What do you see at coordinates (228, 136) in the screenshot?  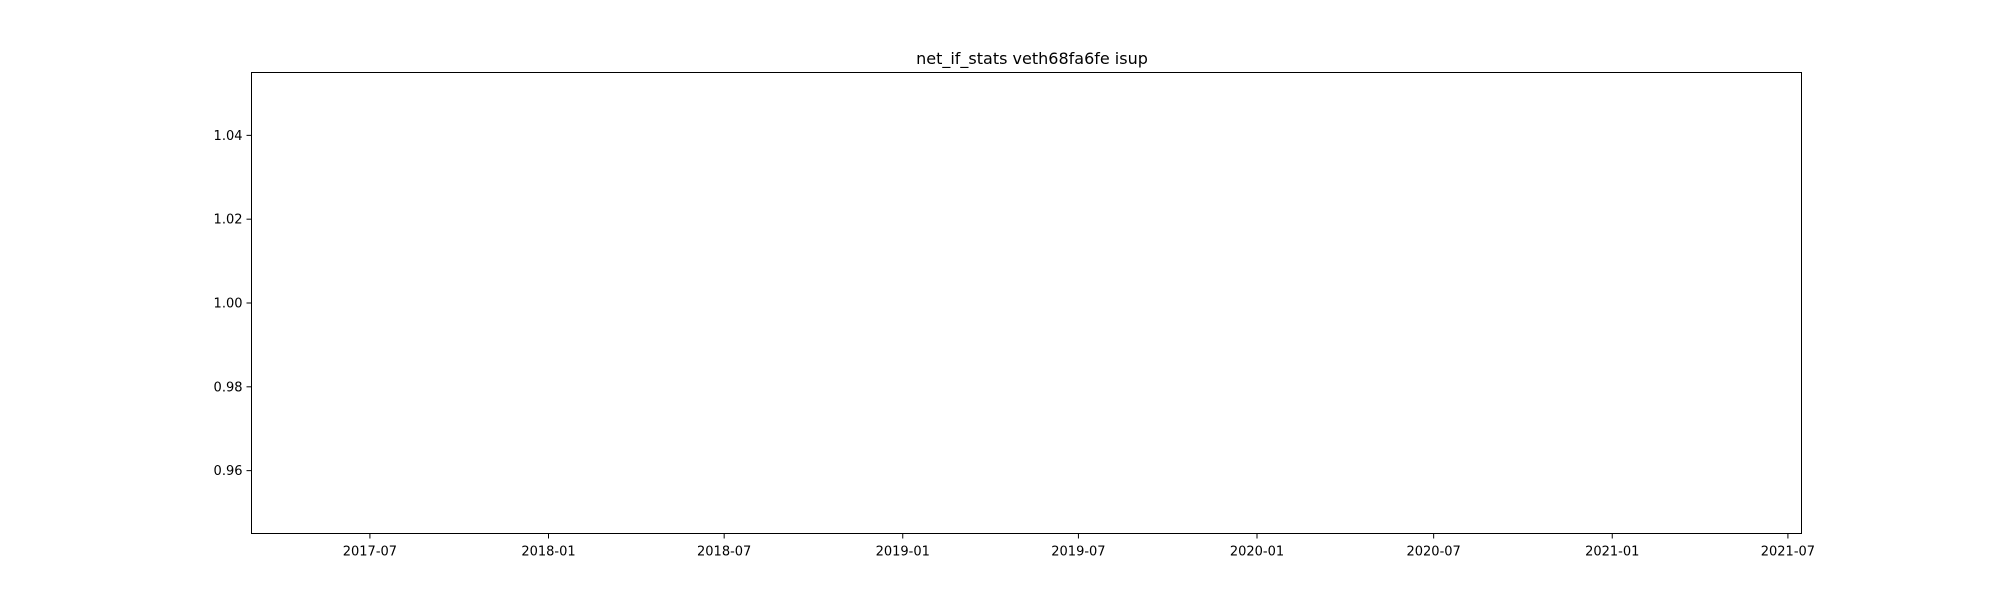 I see `y-tick-label: 1.04` at bounding box center [228, 136].